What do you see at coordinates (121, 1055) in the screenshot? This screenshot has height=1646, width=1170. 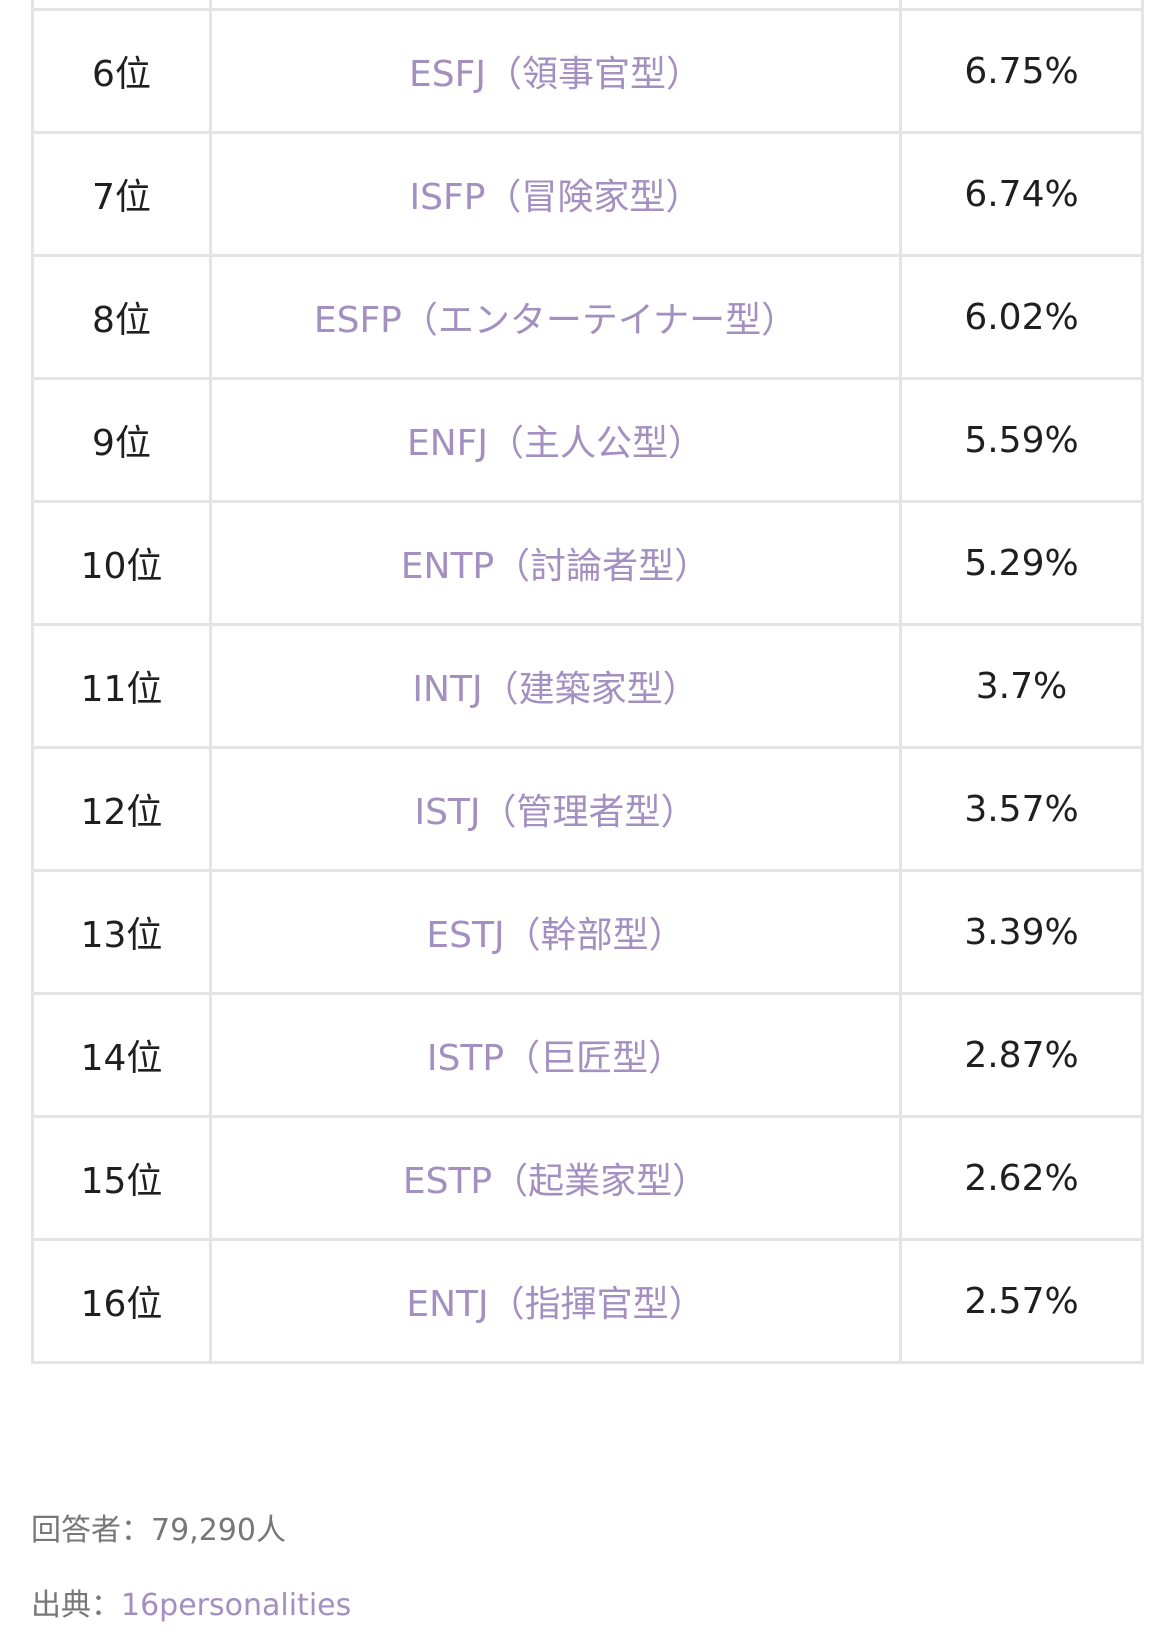 I see `rank-cell: 14位` at bounding box center [121, 1055].